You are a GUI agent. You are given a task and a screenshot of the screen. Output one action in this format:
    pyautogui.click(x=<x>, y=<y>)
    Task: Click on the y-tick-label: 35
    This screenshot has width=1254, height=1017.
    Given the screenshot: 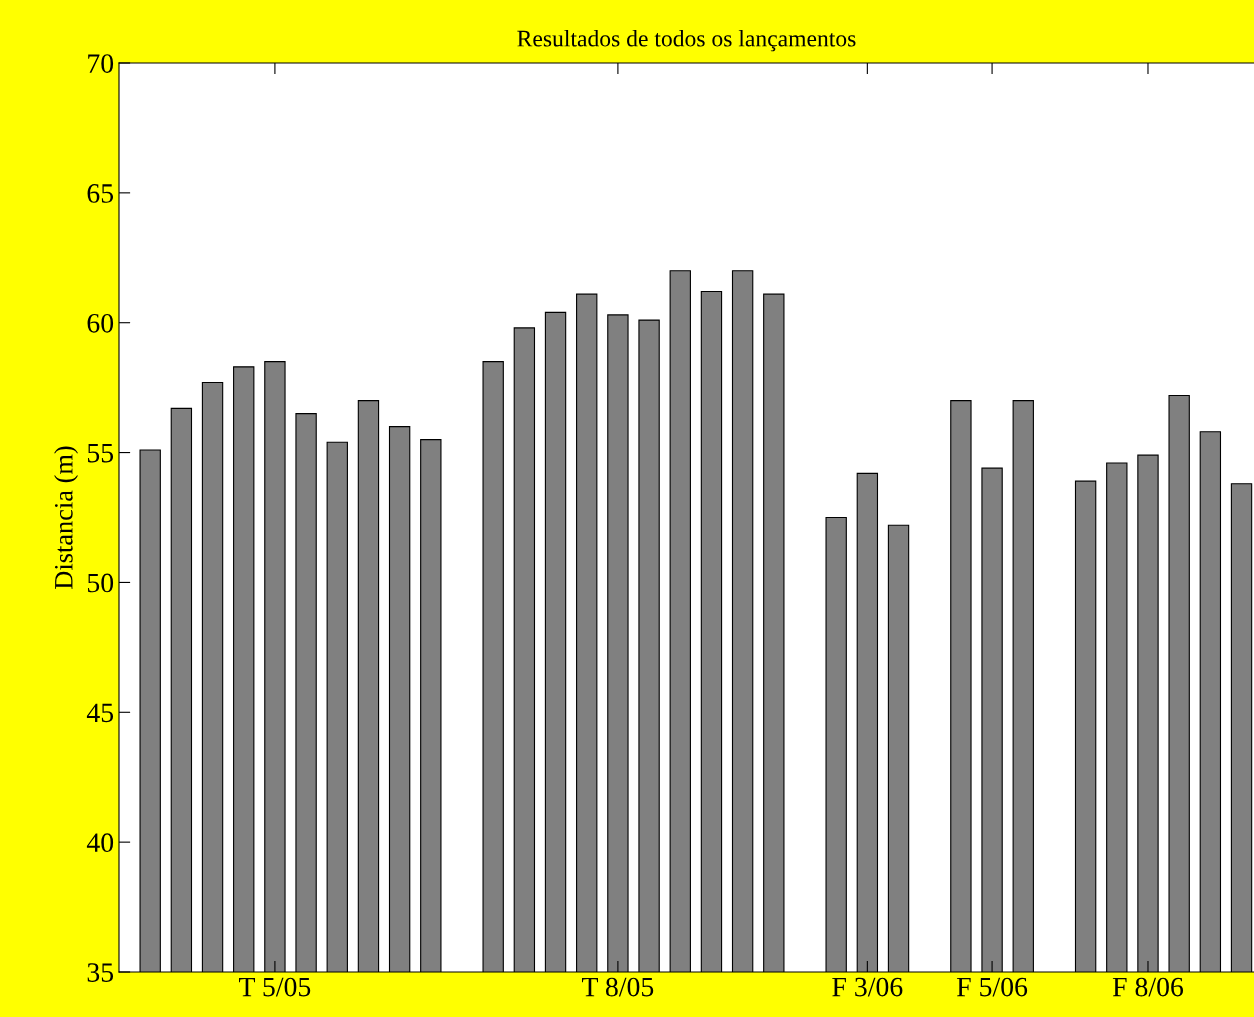 What is the action you would take?
    pyautogui.click(x=100, y=972)
    